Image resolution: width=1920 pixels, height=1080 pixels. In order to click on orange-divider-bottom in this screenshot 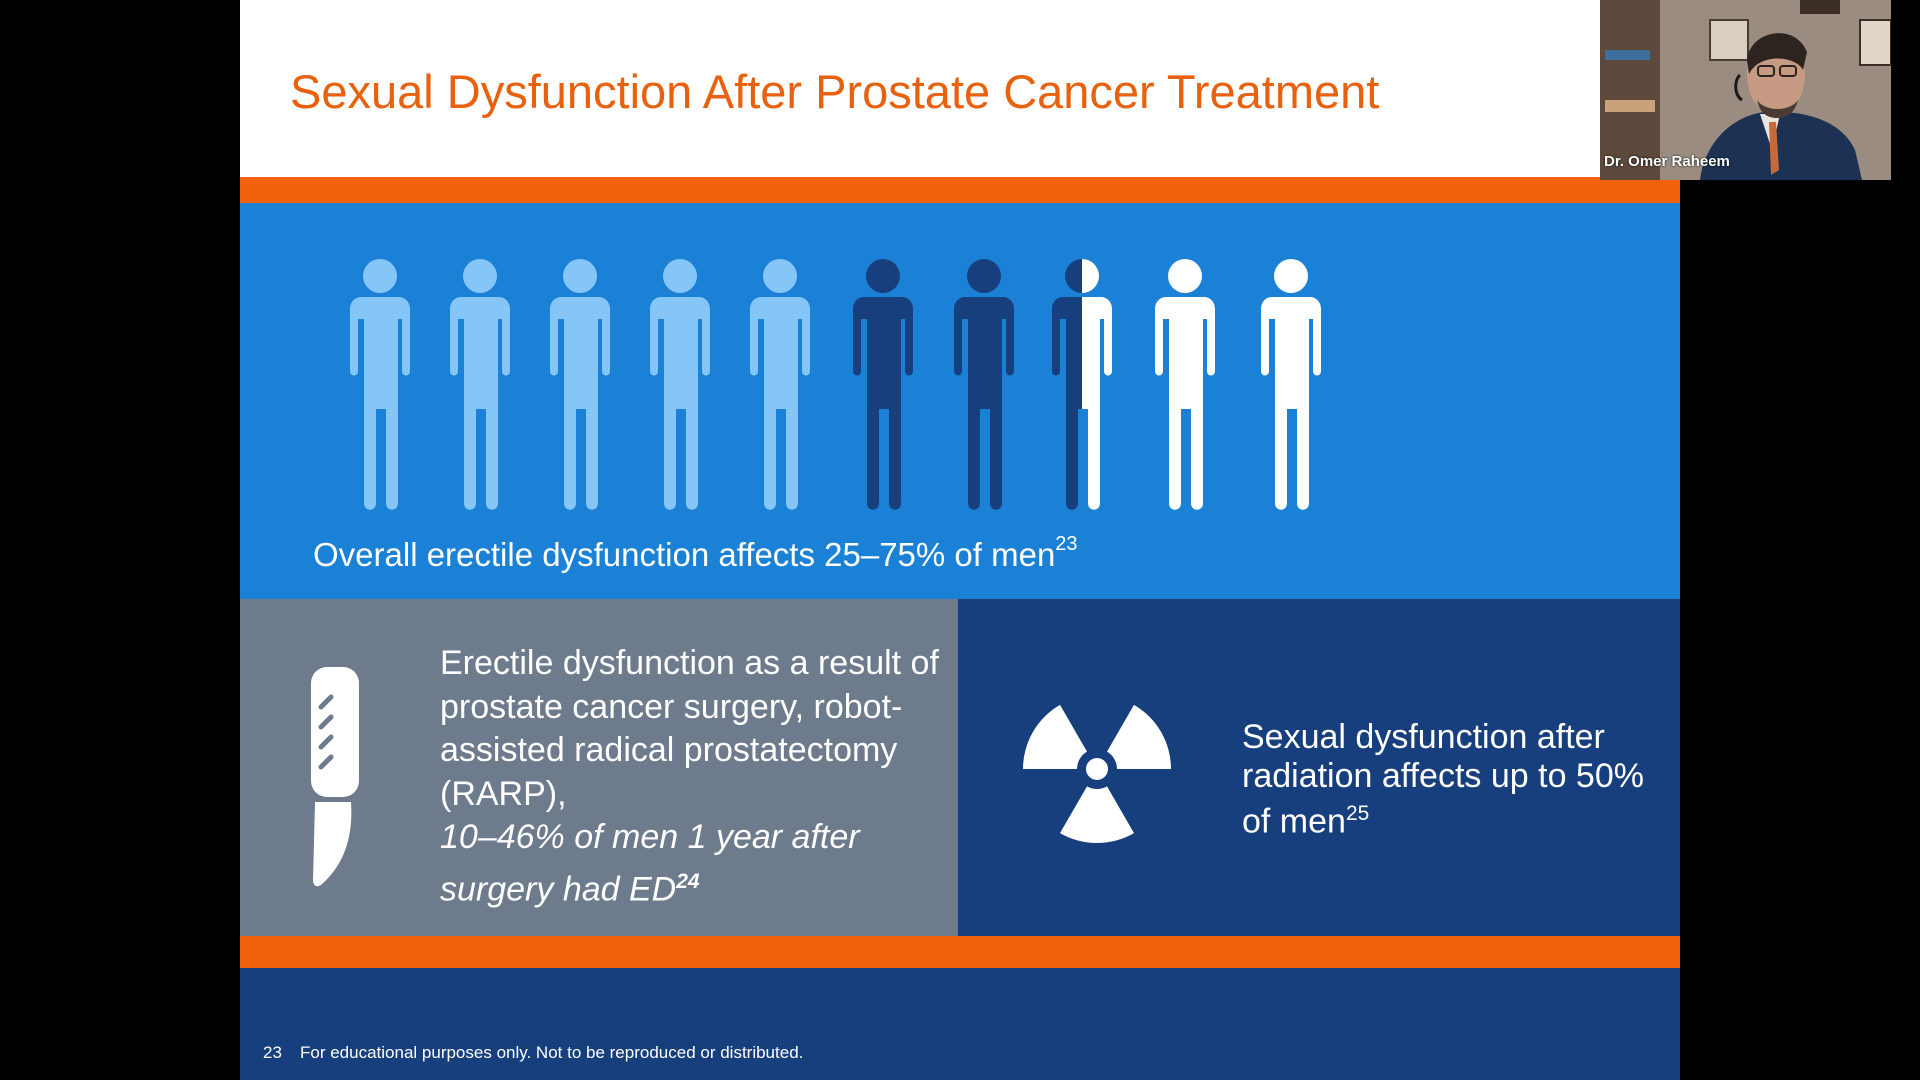, I will do `click(960, 952)`.